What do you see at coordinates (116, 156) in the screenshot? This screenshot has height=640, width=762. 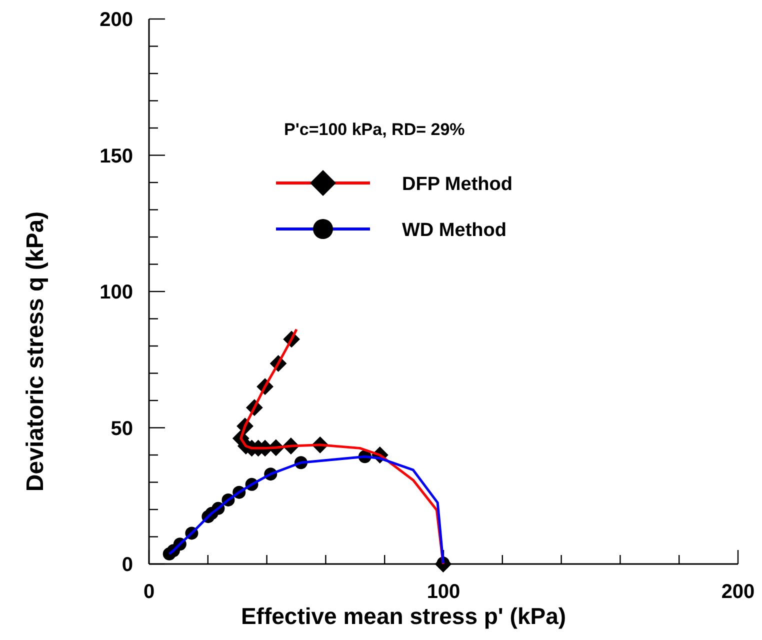 I see `y-tick-label: 150` at bounding box center [116, 156].